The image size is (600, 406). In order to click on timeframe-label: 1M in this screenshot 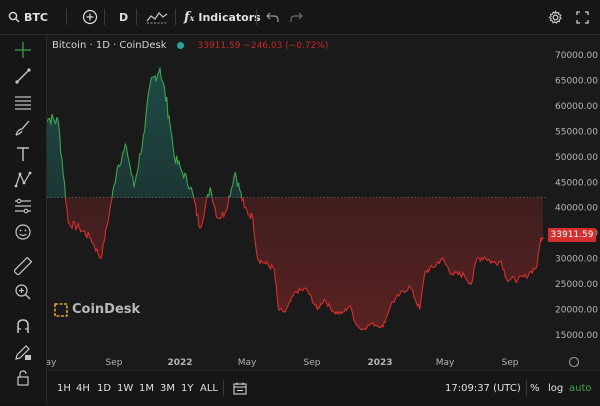, I will do `click(146, 388)`.